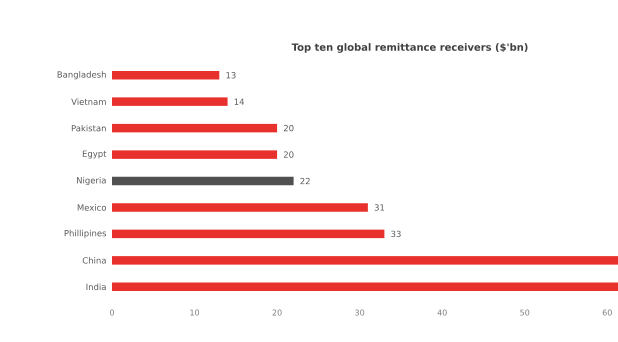 Image resolution: width=618 pixels, height=342 pixels. Describe the element at coordinates (96, 287) in the screenshot. I see `y-tick-label: India` at that location.